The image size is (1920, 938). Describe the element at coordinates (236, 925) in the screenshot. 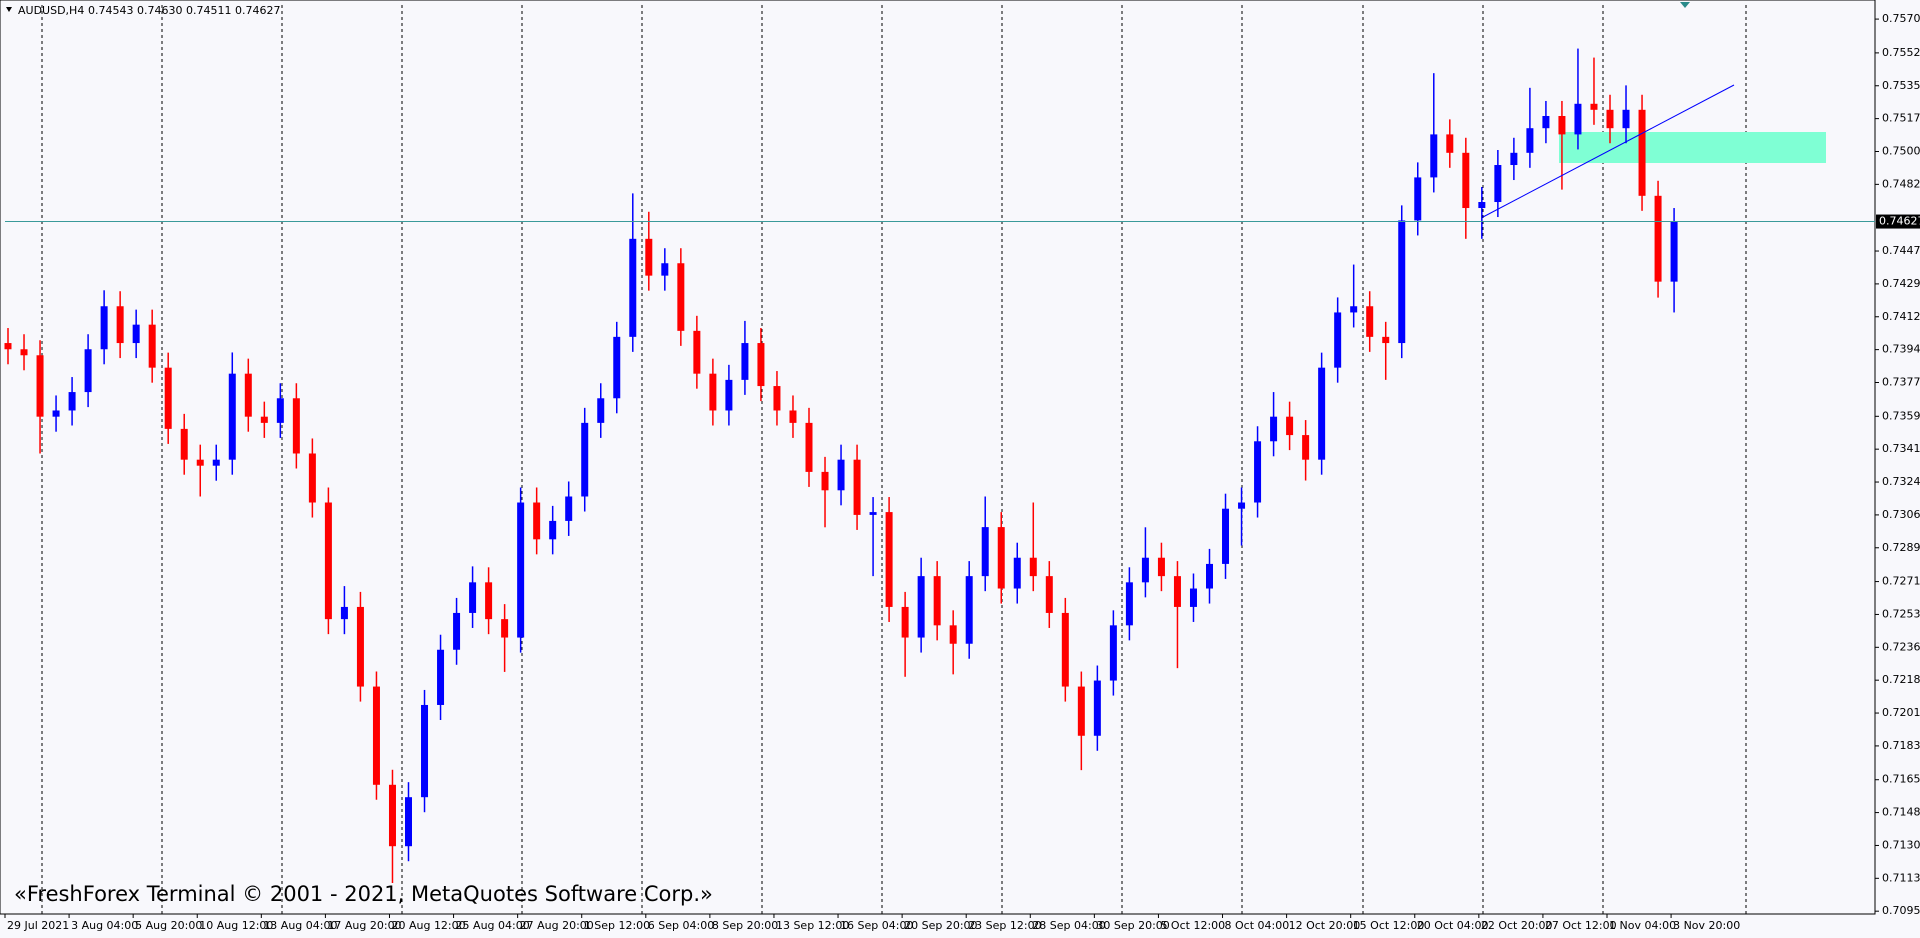

I see `x-tick-label: 10 Aug 12:00` at that location.